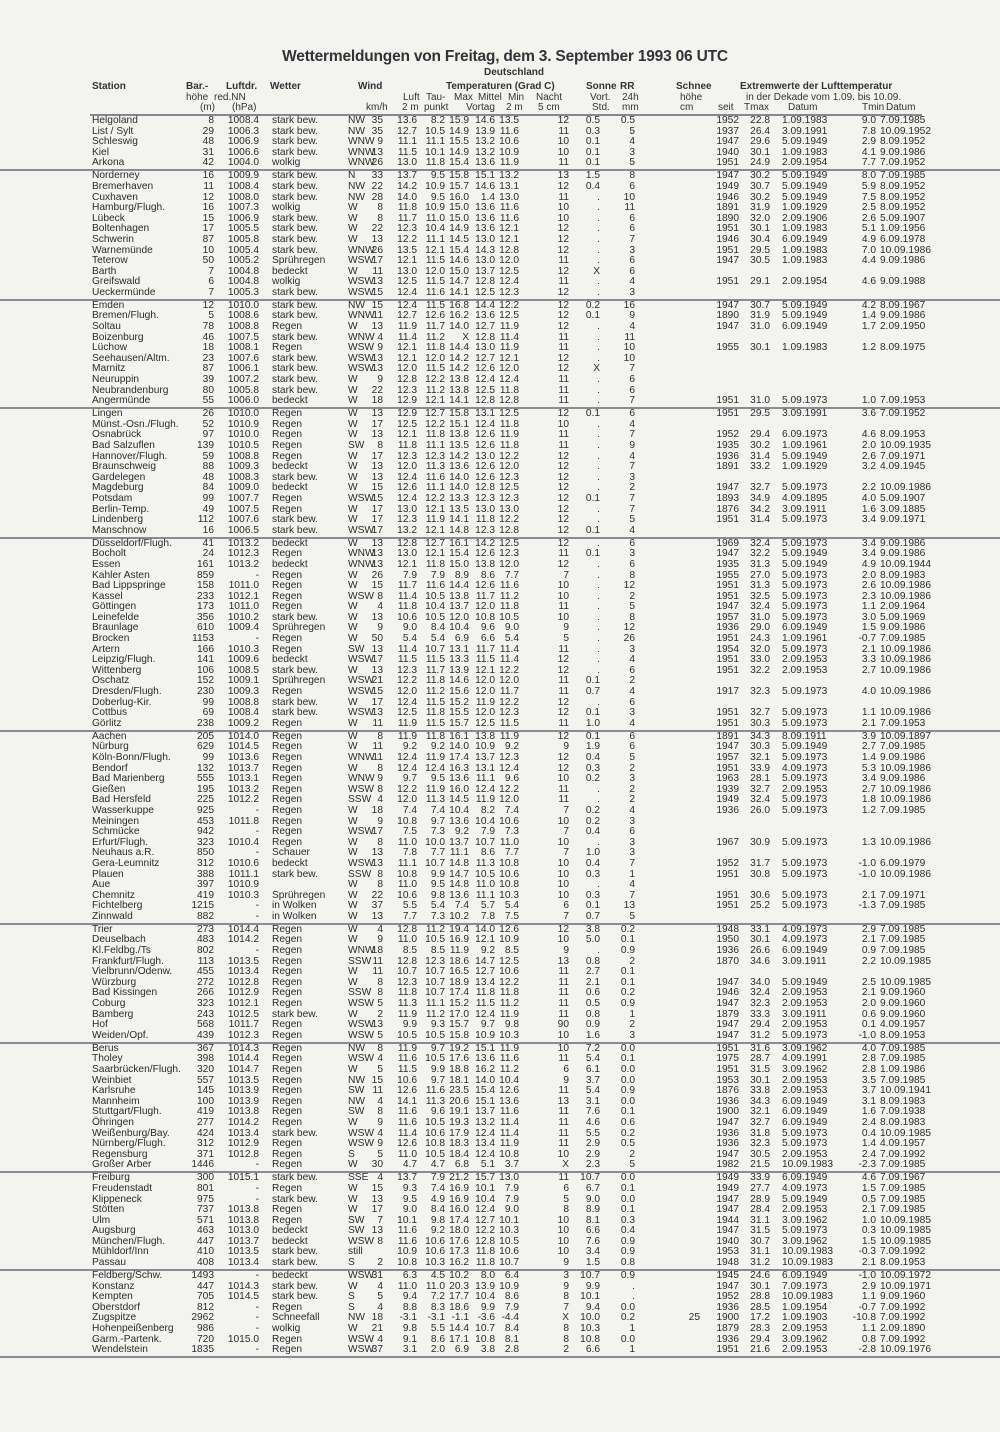 The width and height of the screenshot is (1000, 1432). Describe the element at coordinates (122, 1165) in the screenshot. I see `cell-station: Großer Arber` at that location.